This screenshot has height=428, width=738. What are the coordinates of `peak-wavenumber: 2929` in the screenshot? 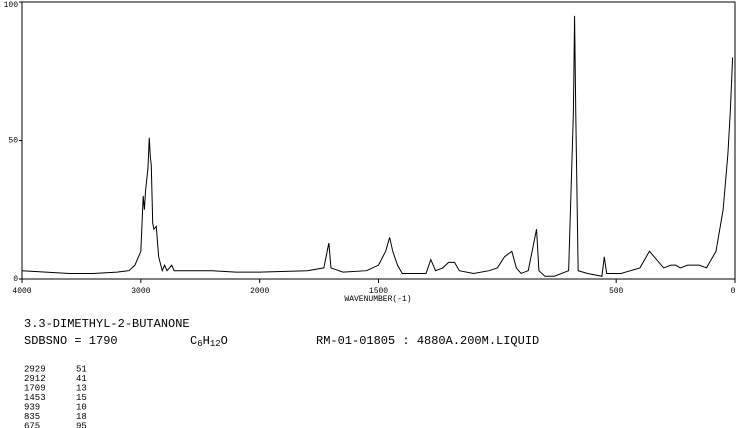 It's located at (35, 369).